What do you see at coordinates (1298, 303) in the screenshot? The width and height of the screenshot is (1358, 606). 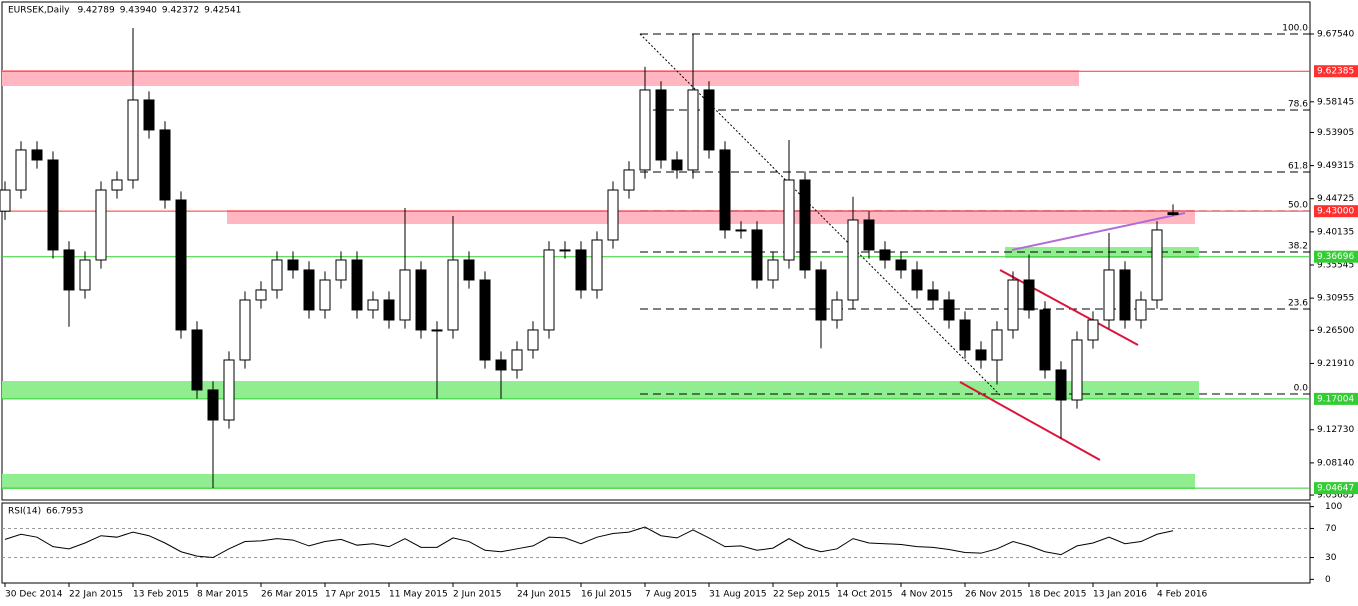 I see `fib-label: 23.6` at bounding box center [1298, 303].